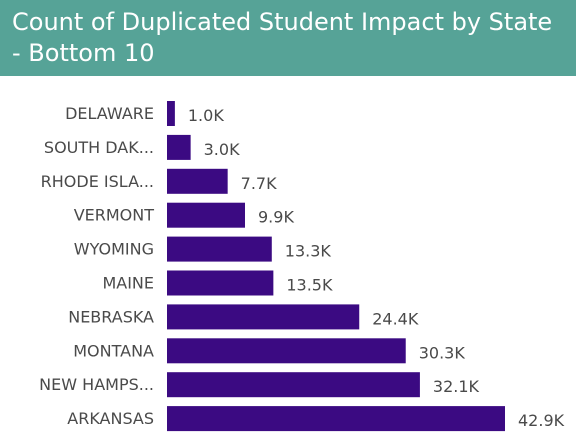 Image resolution: width=576 pixels, height=440 pixels. I want to click on data-label: 13.5K, so click(309, 285).